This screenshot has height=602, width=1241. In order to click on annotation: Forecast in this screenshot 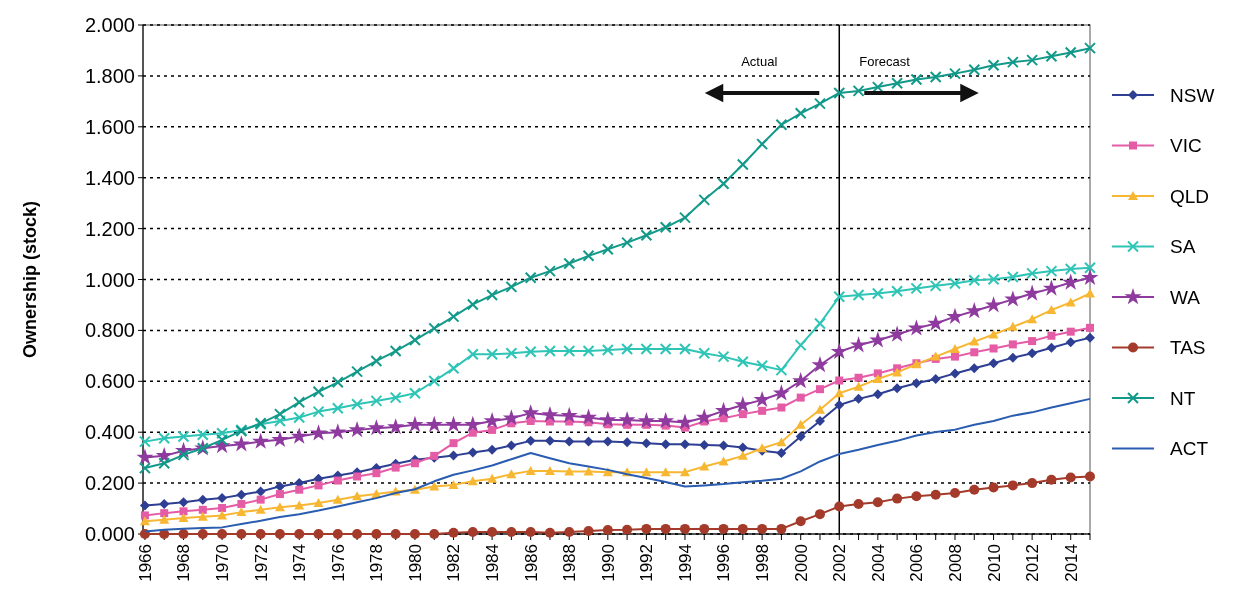, I will do `click(885, 61)`.